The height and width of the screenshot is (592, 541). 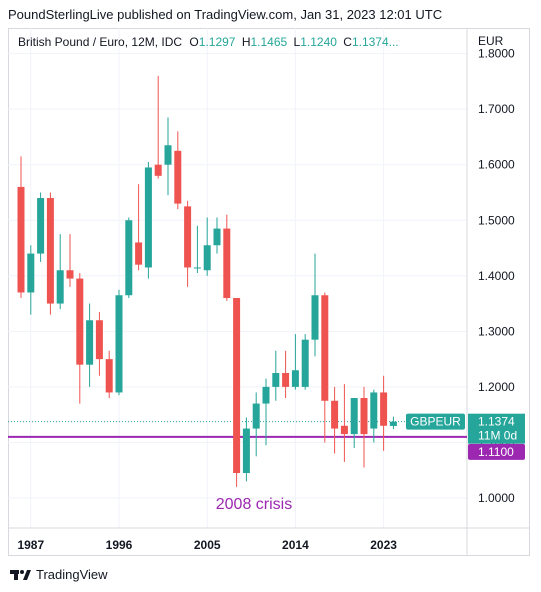 I want to click on last-price-value: 1.1374, so click(x=496, y=422).